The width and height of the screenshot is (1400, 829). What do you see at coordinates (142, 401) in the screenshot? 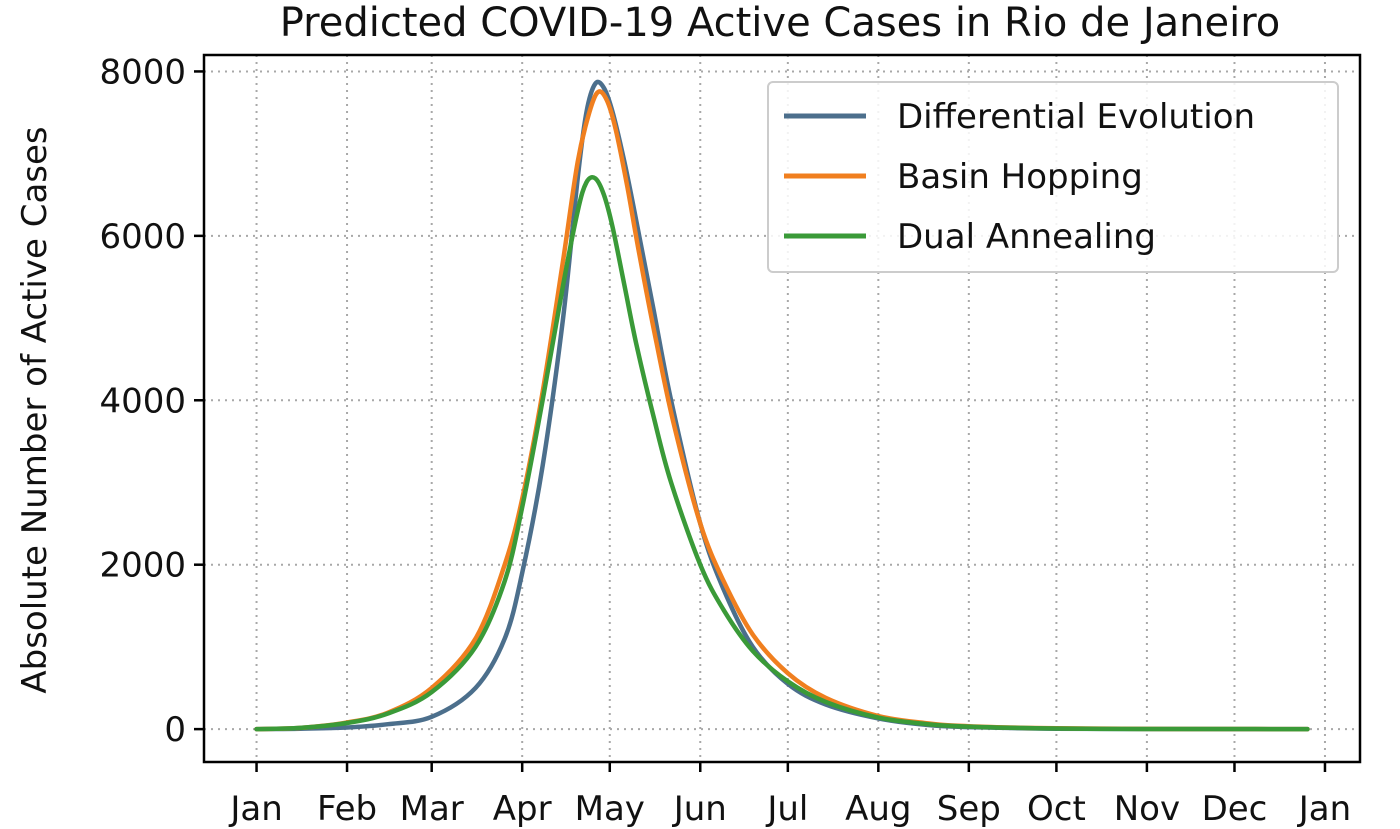
I see `y-tick-label: 4000` at bounding box center [142, 401].